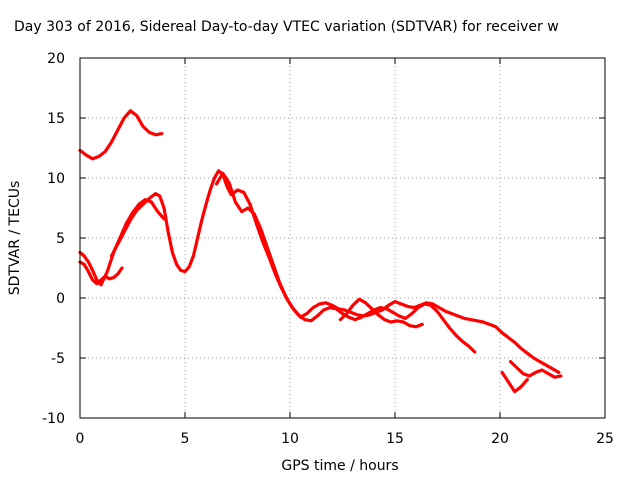  What do you see at coordinates (395, 439) in the screenshot?
I see `x-tick-label: 15` at bounding box center [395, 439].